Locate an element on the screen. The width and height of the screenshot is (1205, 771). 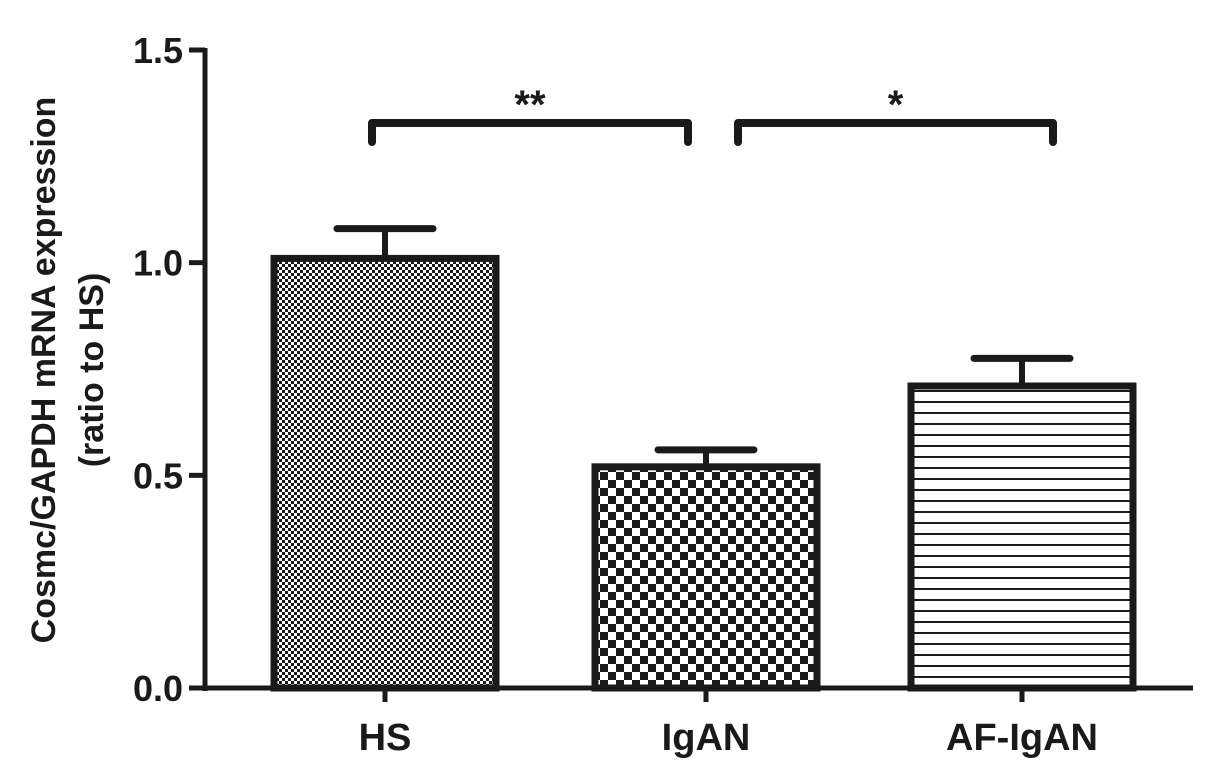
x-tick-label: HS is located at coordinates (385, 738).